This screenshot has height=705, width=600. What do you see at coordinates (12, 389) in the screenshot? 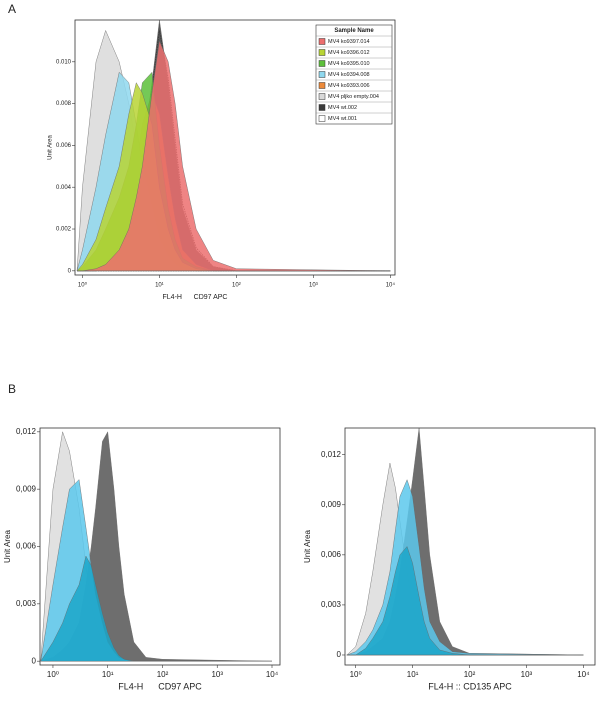
I see `panel-label: B` at bounding box center [12, 389].